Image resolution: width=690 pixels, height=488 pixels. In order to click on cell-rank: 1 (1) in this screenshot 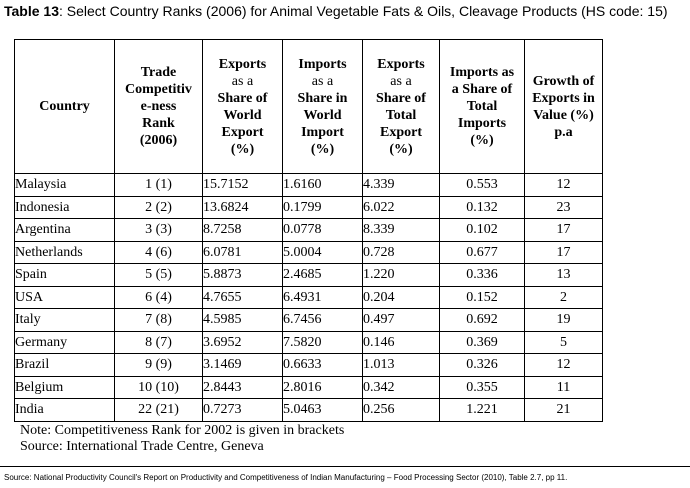, I will do `click(158, 185)`.